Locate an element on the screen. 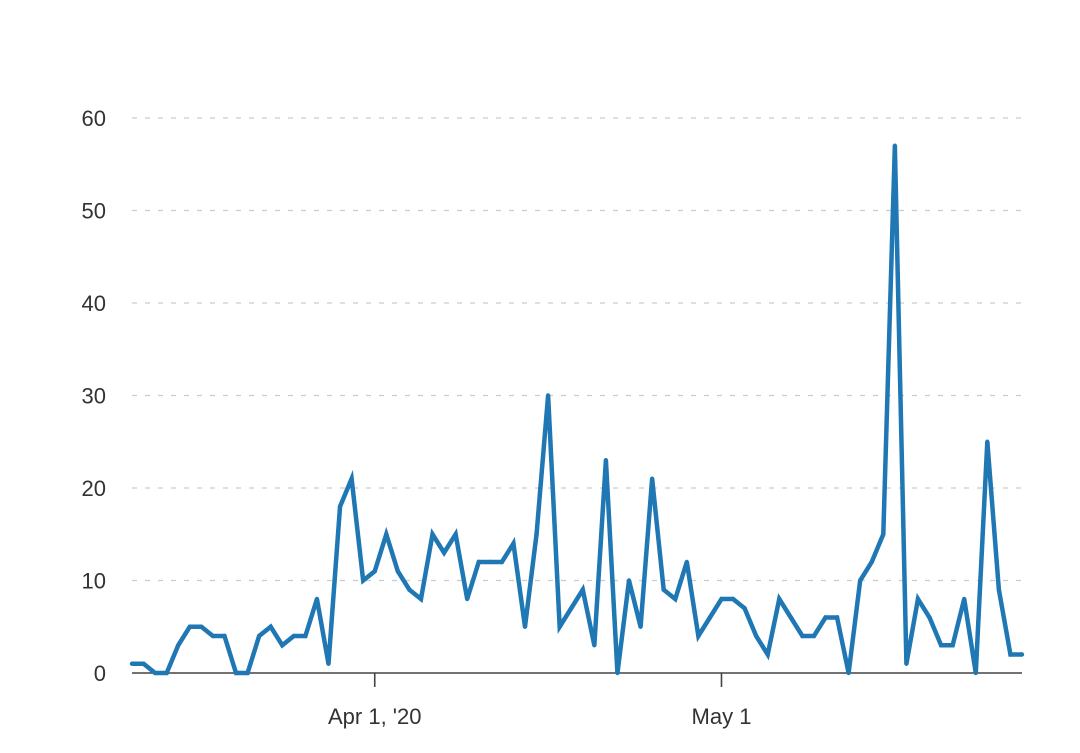 This screenshot has height=753, width=1080. y-tick-label: 10 is located at coordinates (94, 581).